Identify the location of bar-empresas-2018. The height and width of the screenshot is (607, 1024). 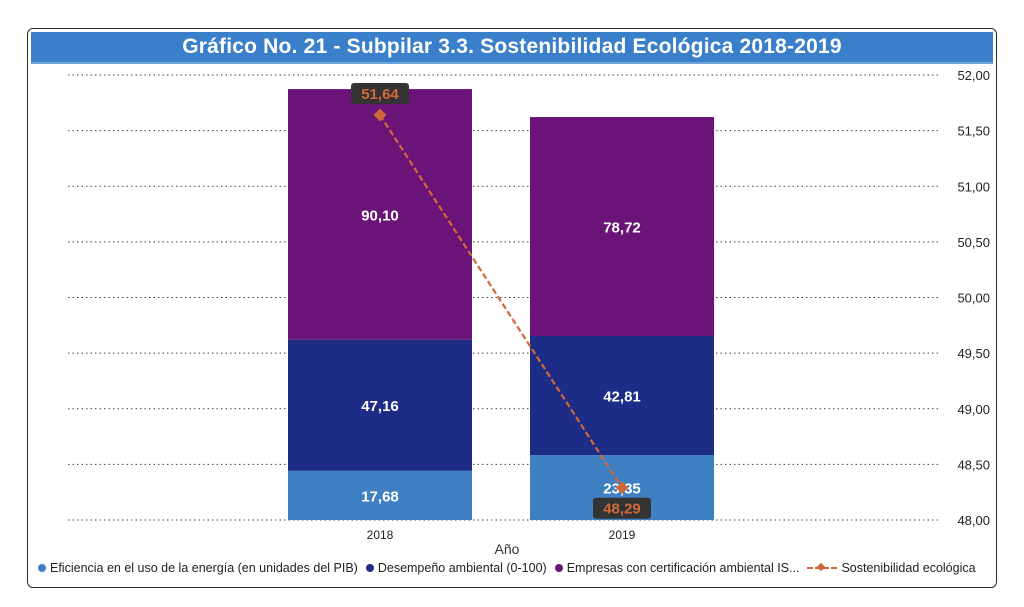
(380, 214).